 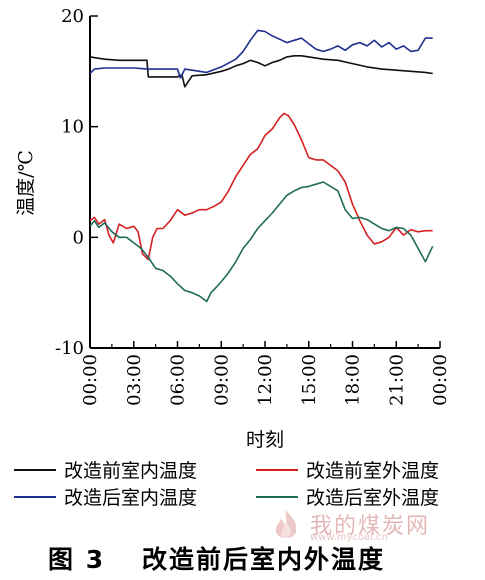 What do you see at coordinates (349, 537) in the screenshot?
I see `watermark-url: www.mycoal.cn` at bounding box center [349, 537].